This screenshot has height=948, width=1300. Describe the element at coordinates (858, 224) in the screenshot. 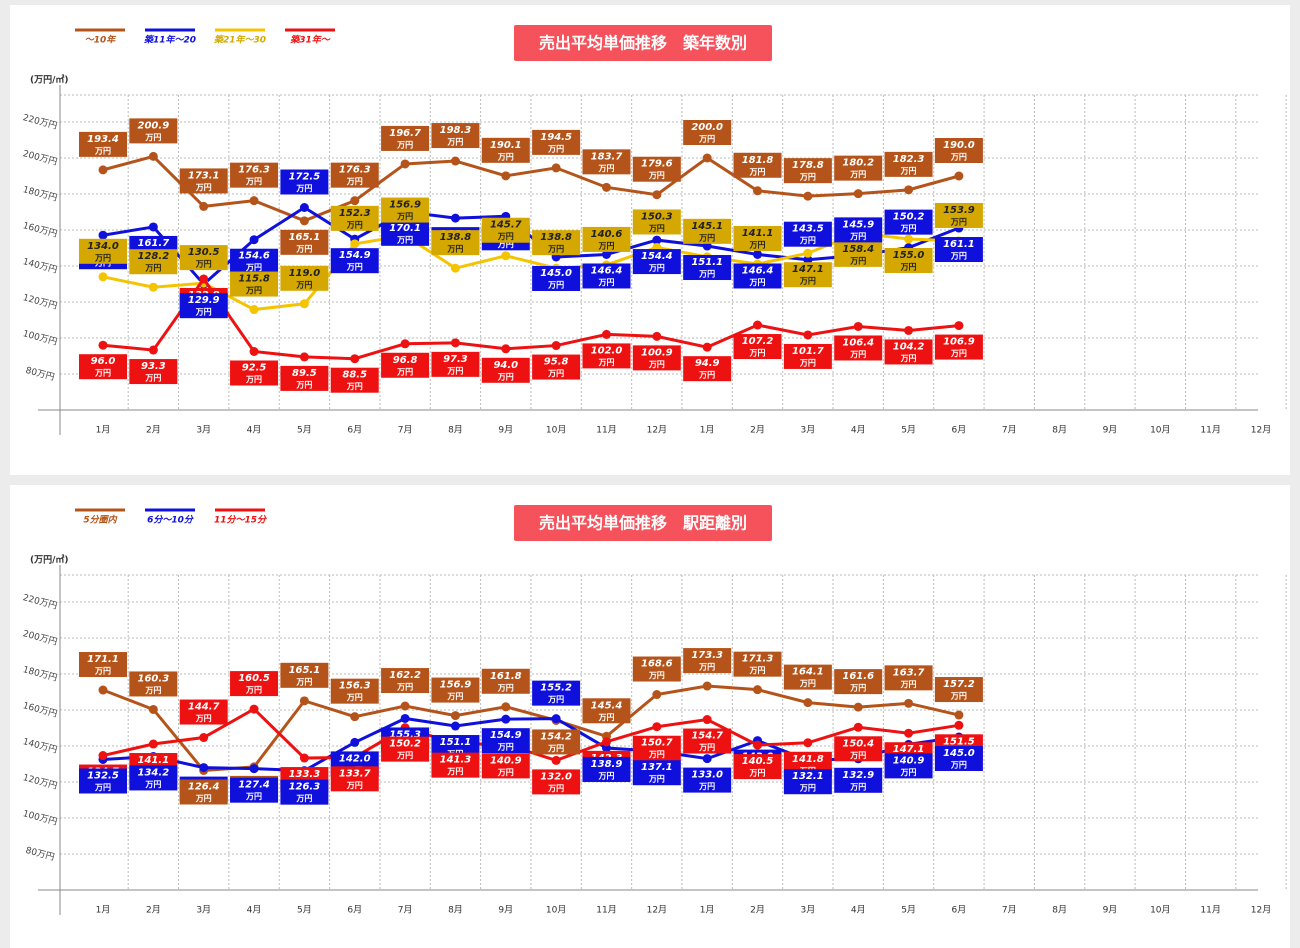

I see `data-label: 145.9` at that location.